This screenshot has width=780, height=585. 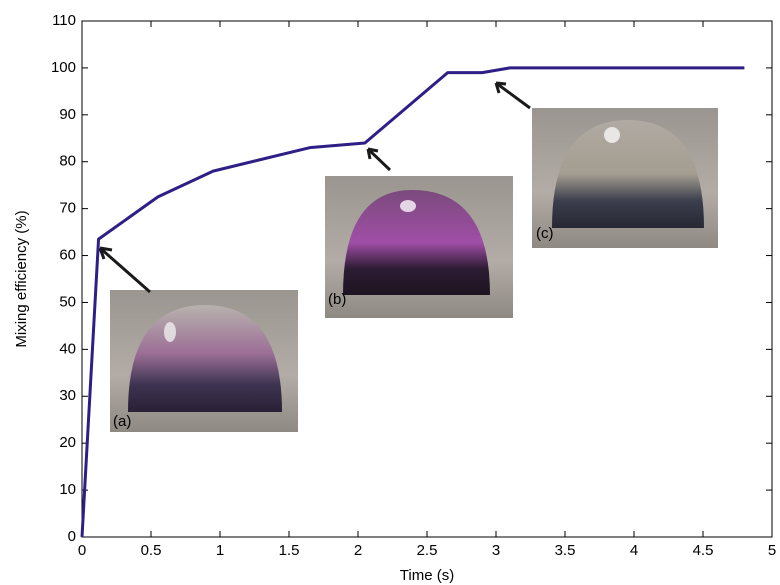 What do you see at coordinates (625, 178) in the screenshot?
I see `inset-c: (c)` at bounding box center [625, 178].